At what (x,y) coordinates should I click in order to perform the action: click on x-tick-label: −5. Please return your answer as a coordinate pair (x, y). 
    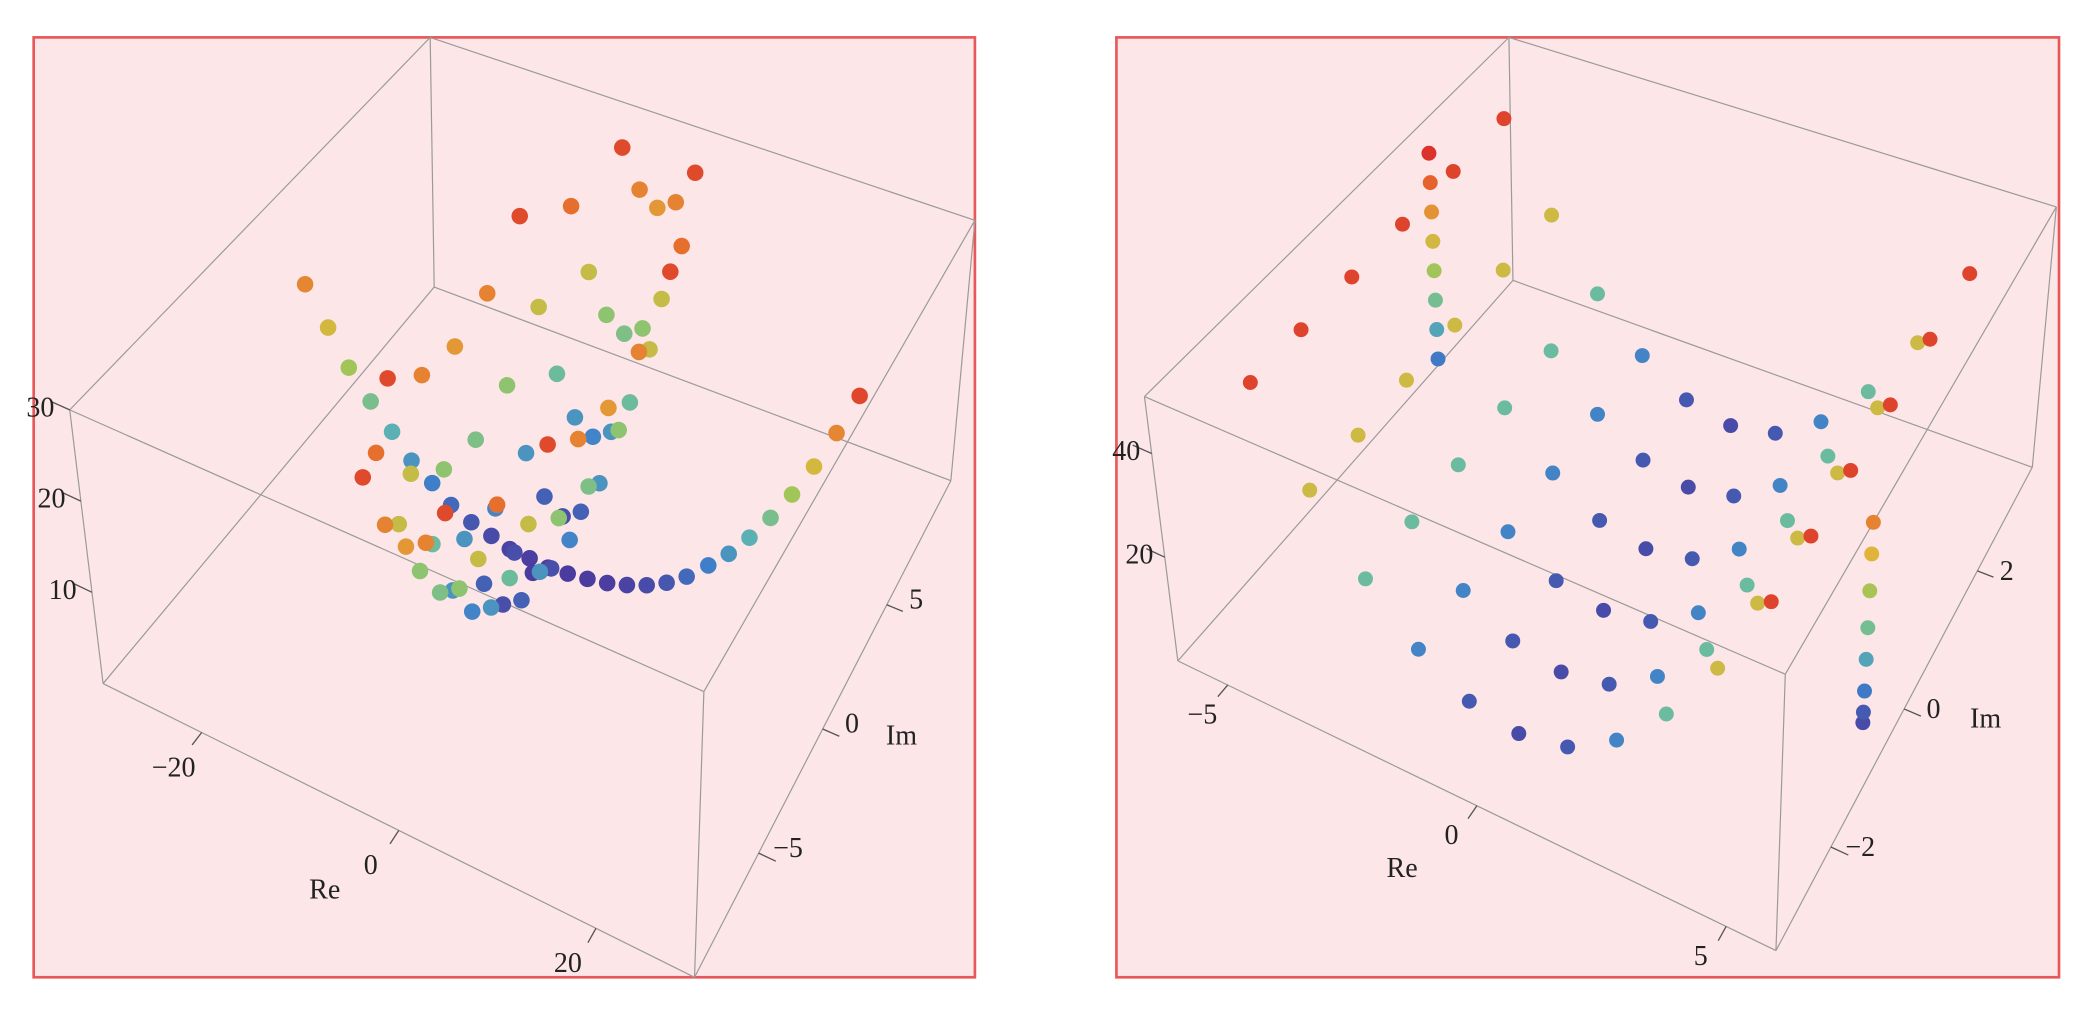
    Looking at the image, I should click on (1202, 714).